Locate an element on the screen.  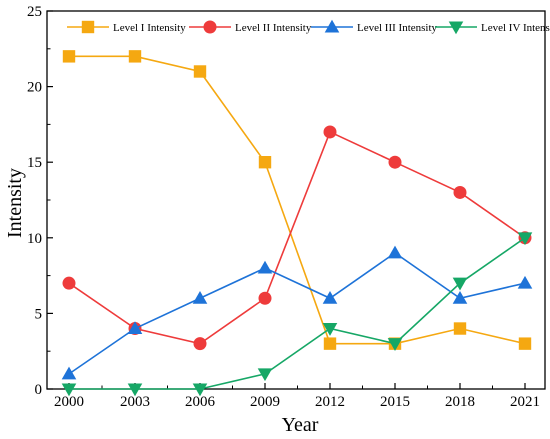
y-tick-label: 25 is located at coordinates (34, 12).